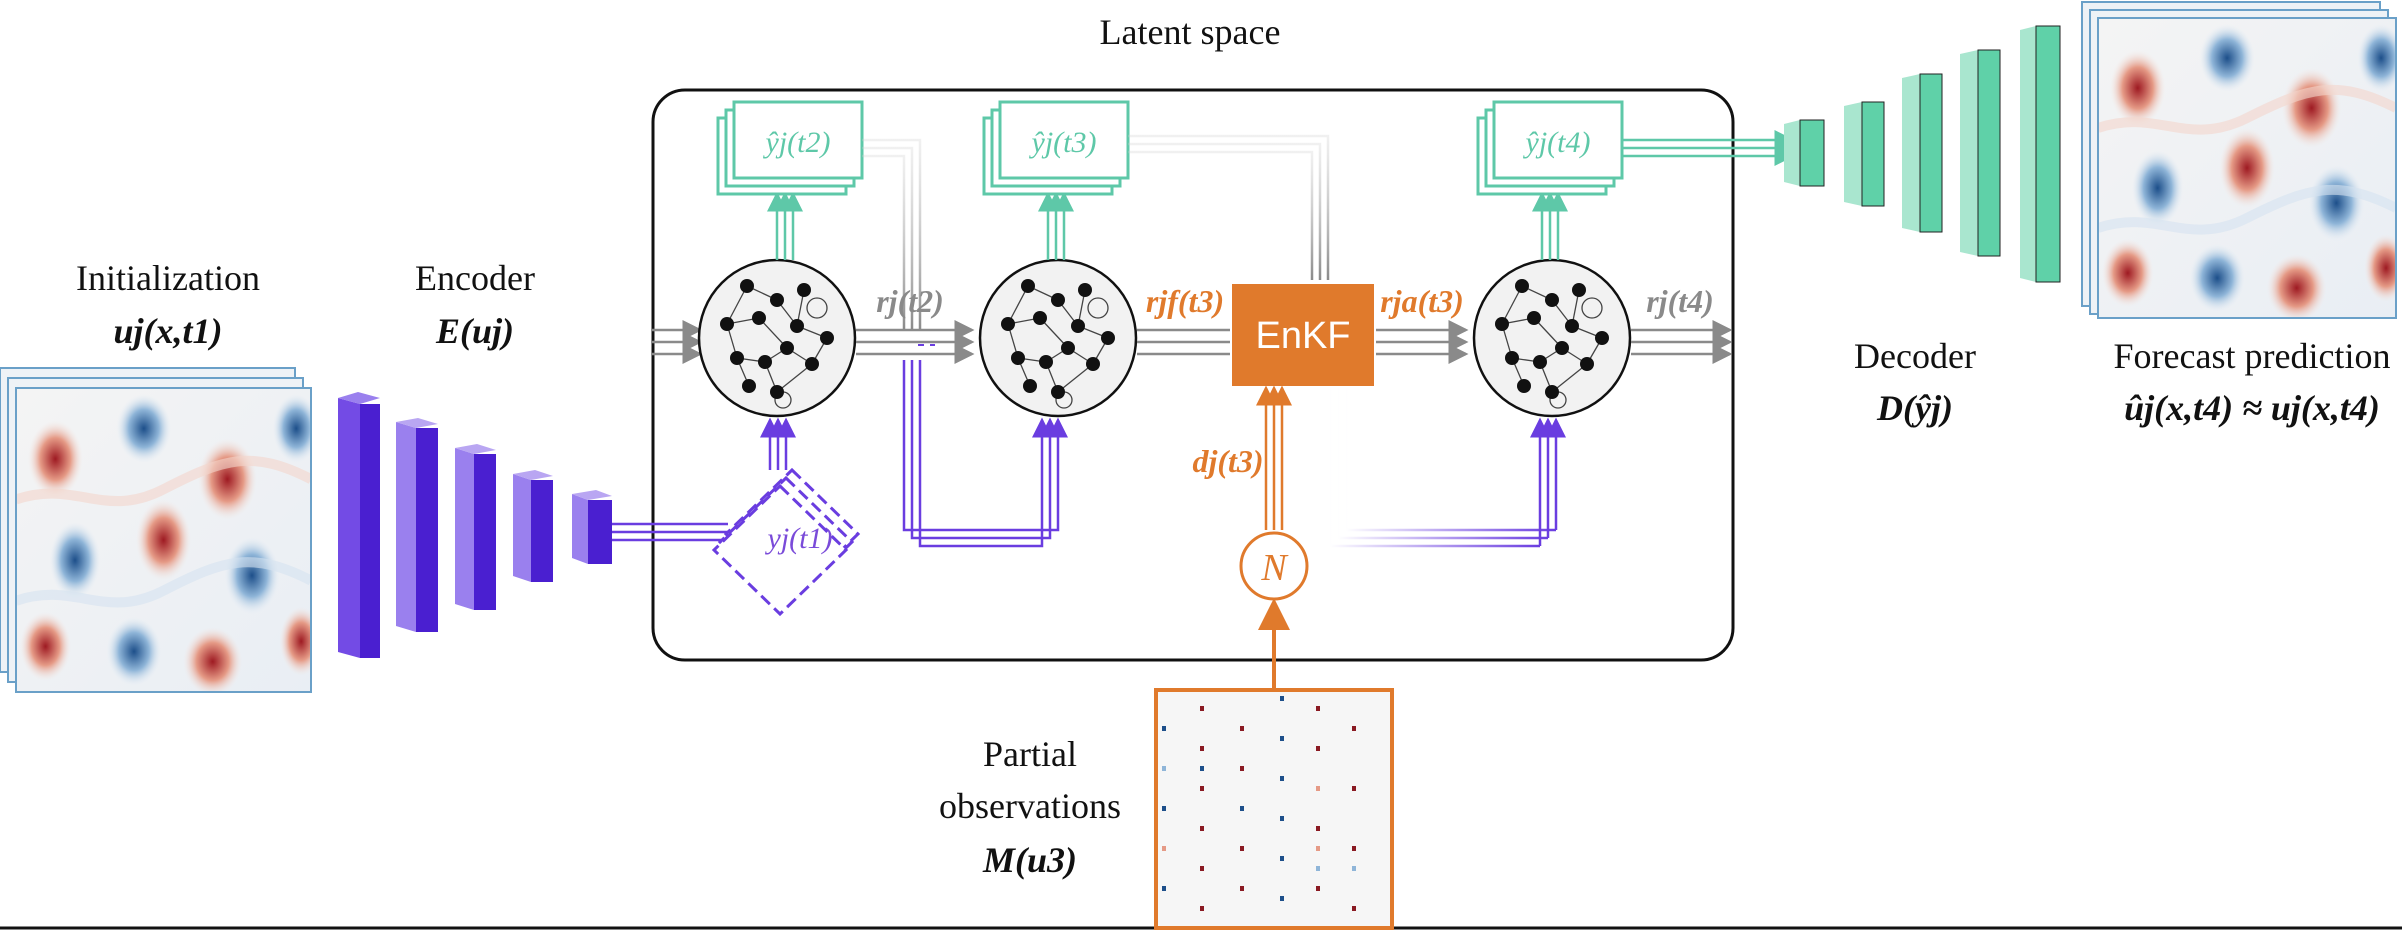 The height and width of the screenshot is (930, 2402). What do you see at coordinates (910, 301) in the screenshot?
I see `r-t2-label: rj(t2)` at bounding box center [910, 301].